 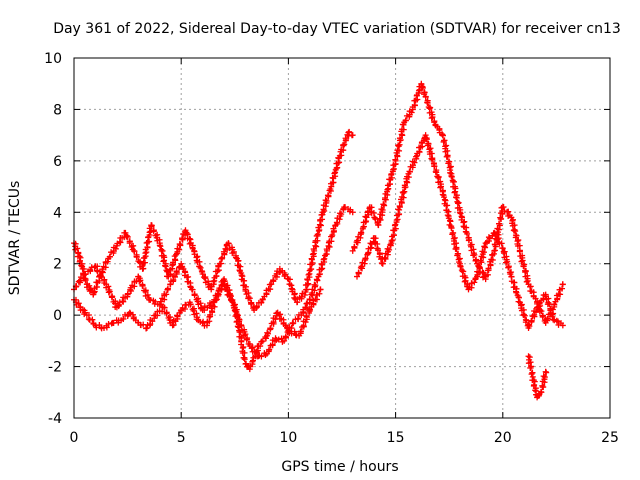 I want to click on x-tick-label: 25, so click(x=610, y=438).